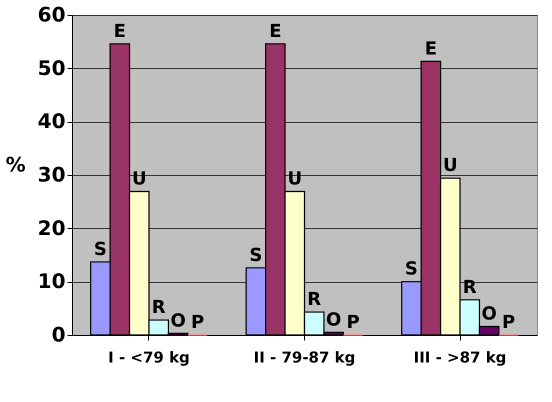  What do you see at coordinates (52, 174) in the screenshot?
I see `y-tick-label: 30` at bounding box center [52, 174].